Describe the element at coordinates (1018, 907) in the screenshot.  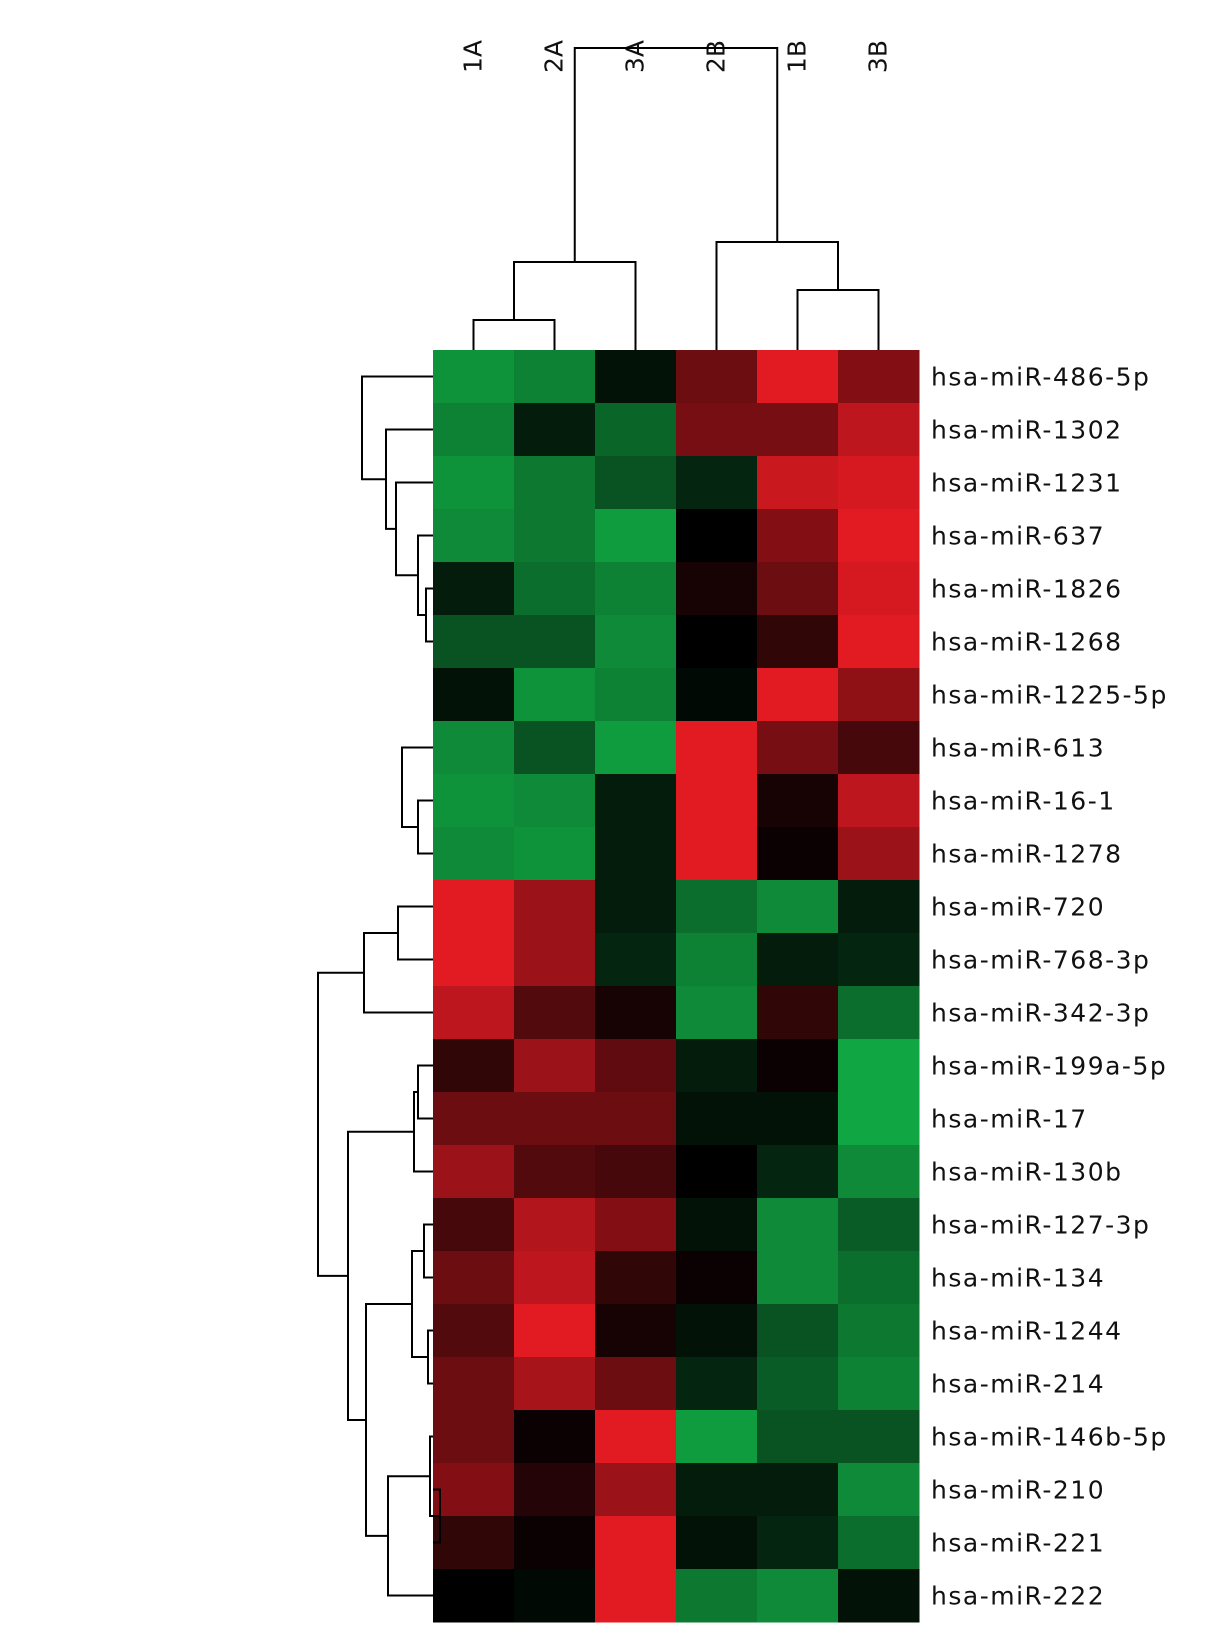
I see `row-label: hsa-miR-720` at that location.